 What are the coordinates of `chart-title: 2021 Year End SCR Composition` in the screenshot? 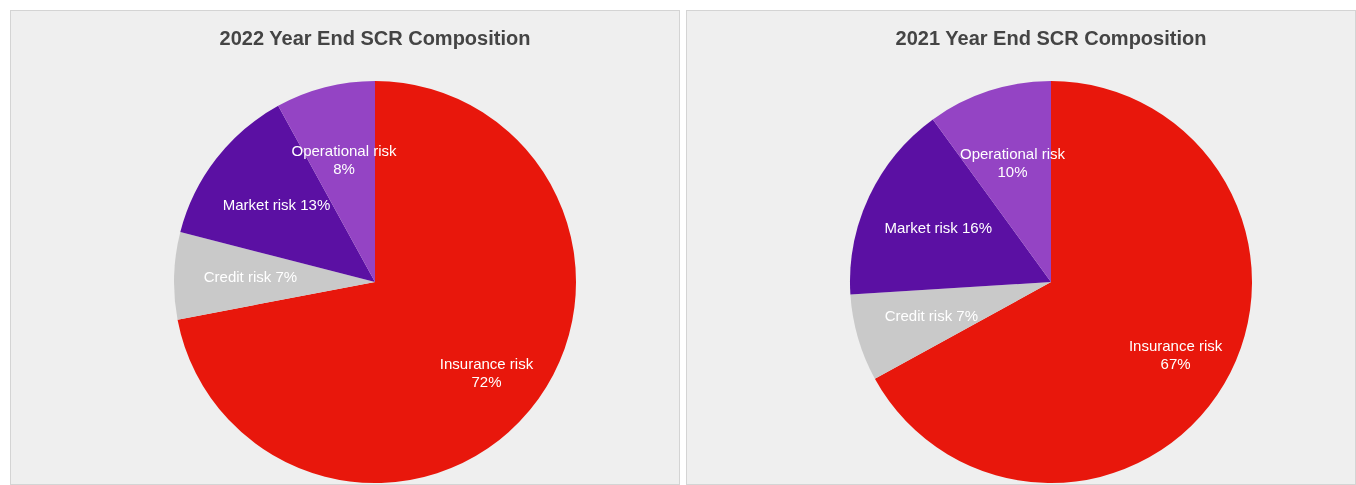 It's located at (1051, 37).